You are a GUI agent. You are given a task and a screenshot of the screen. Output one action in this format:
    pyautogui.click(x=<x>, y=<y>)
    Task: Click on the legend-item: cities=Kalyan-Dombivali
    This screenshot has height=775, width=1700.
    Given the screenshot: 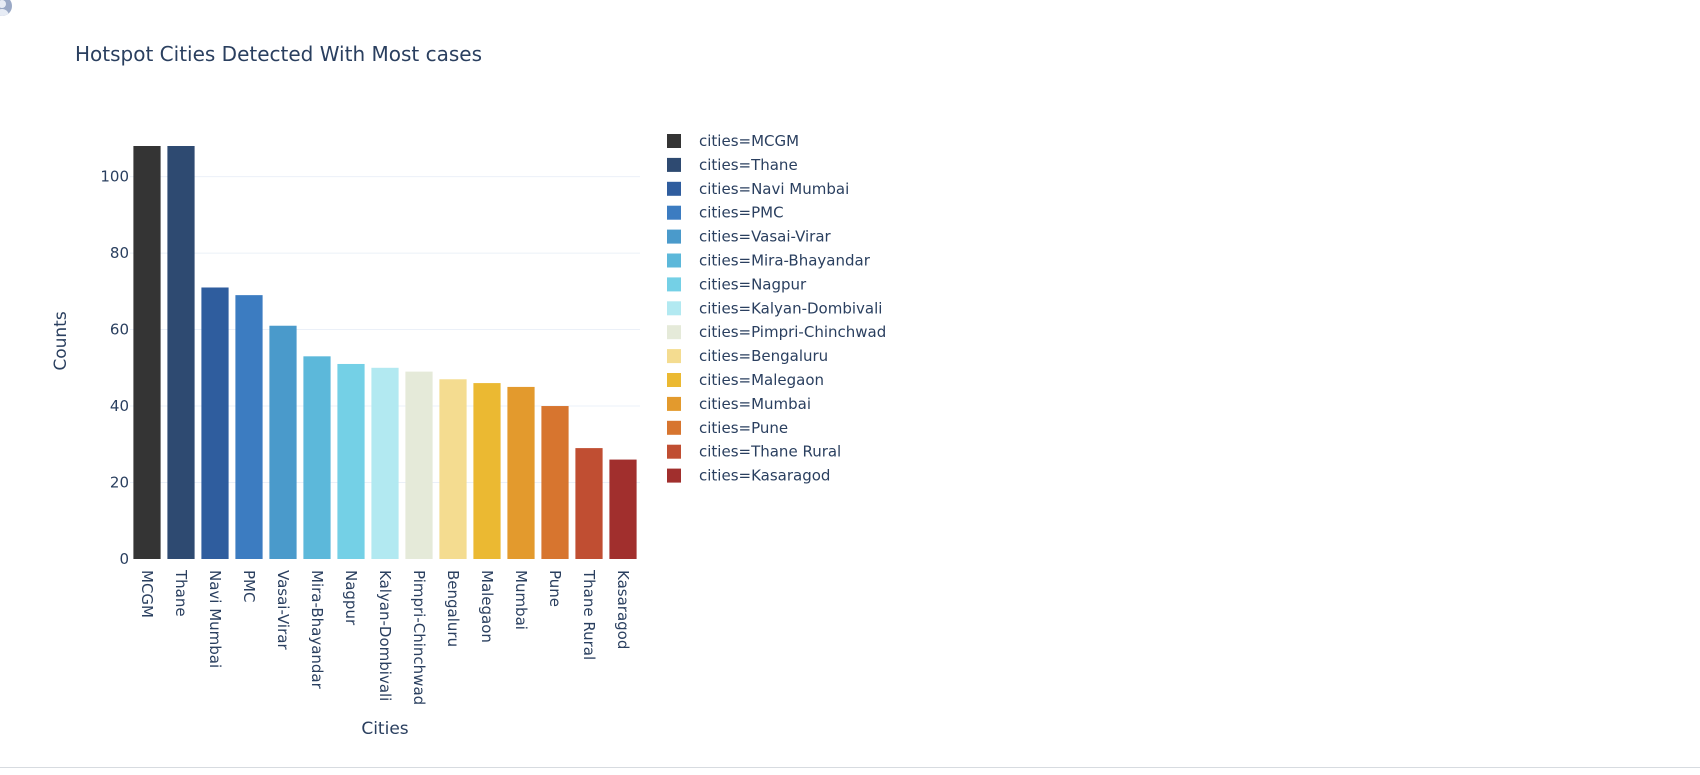 What is the action you would take?
    pyautogui.click(x=774, y=308)
    